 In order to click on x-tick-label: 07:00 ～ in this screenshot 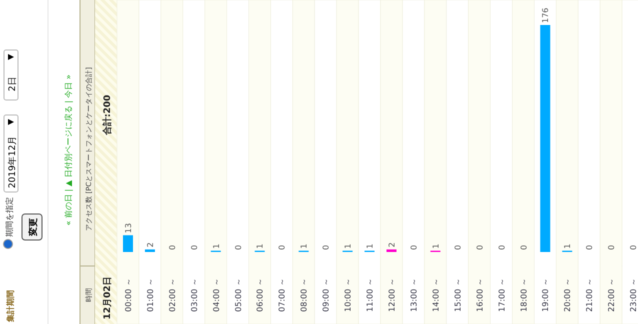, I will do `click(282, 295)`.